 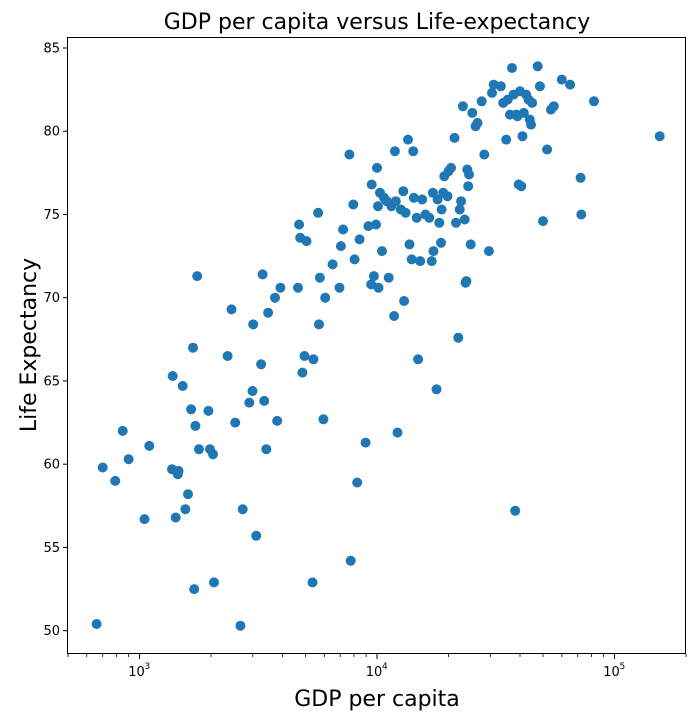 What do you see at coordinates (51, 215) in the screenshot?
I see `y-tick-label: 75` at bounding box center [51, 215].